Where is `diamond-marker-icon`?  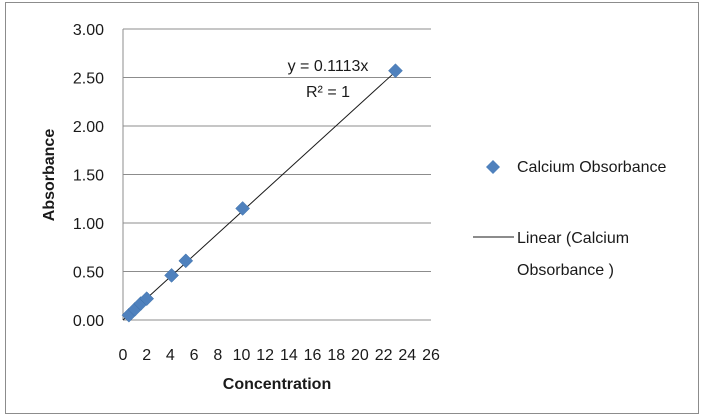
diamond-marker-icon is located at coordinates (493, 167).